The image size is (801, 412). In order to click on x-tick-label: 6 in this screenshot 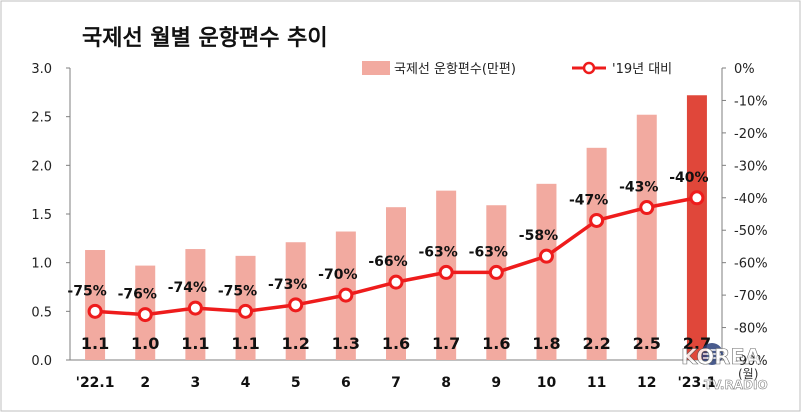, I will do `click(346, 383)`.